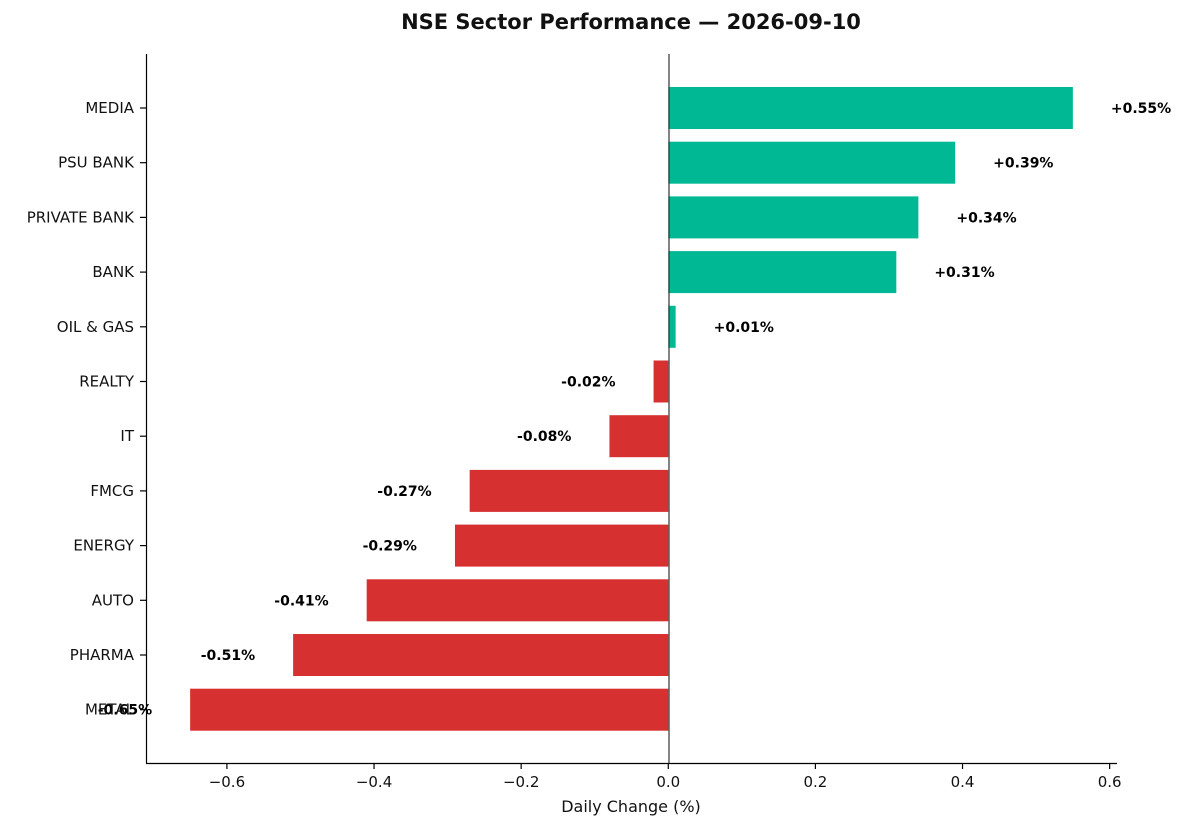  What do you see at coordinates (109, 108) in the screenshot?
I see `category-label-media: MEDIA` at bounding box center [109, 108].